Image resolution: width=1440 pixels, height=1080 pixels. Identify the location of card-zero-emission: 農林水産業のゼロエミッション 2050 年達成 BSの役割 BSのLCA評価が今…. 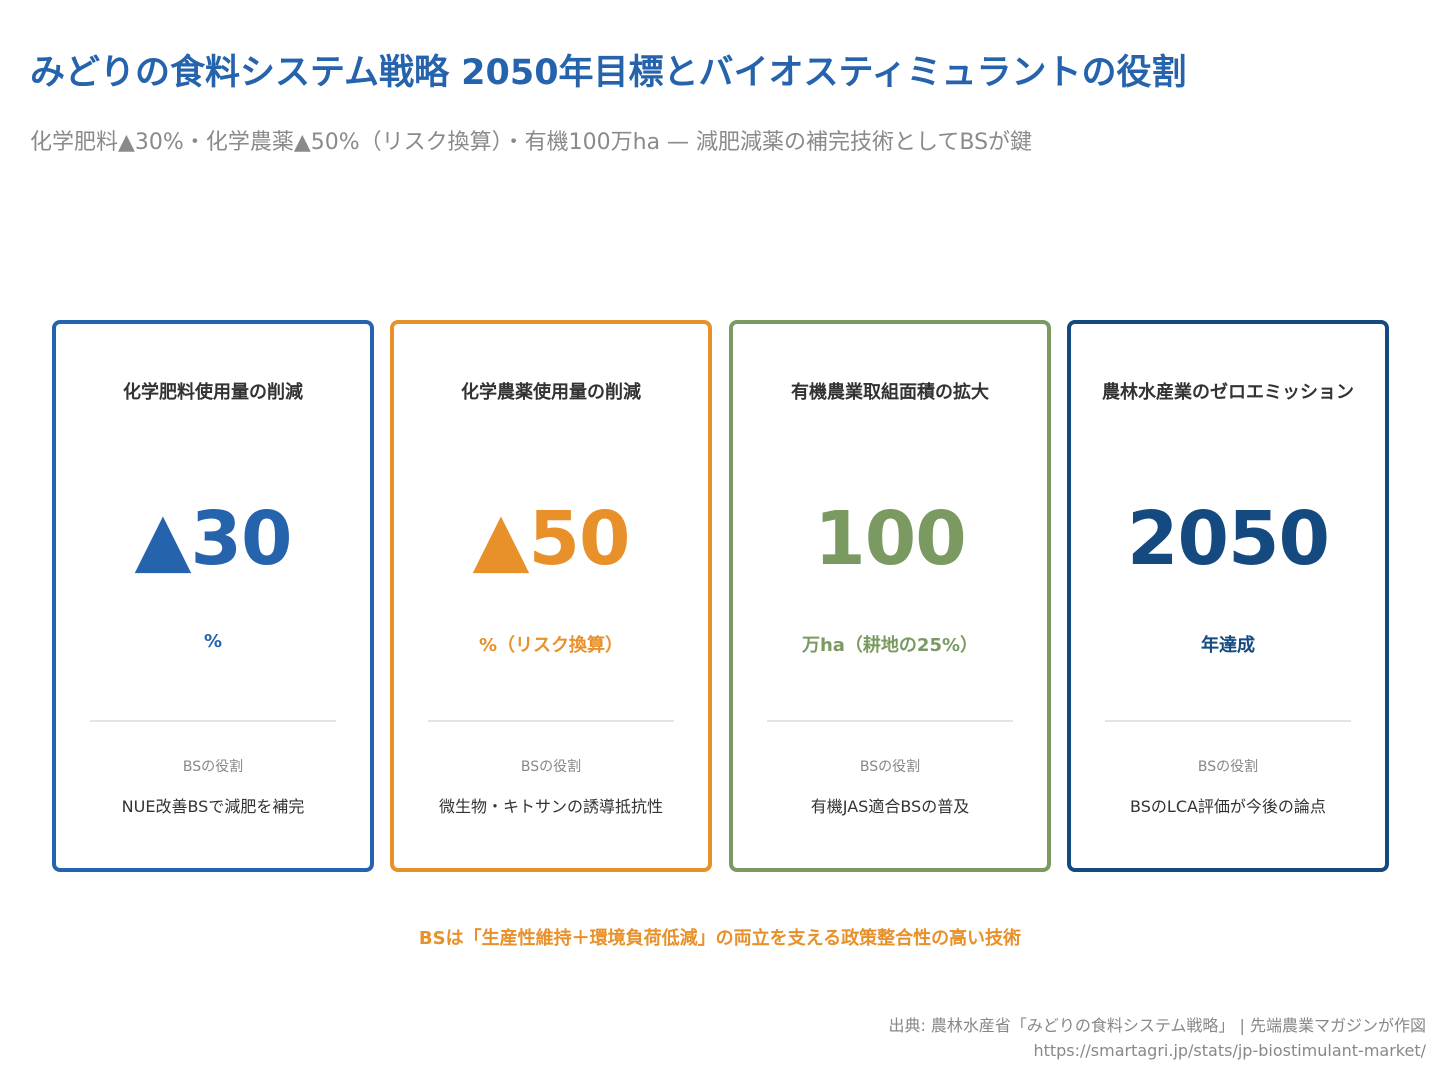
(1228, 596).